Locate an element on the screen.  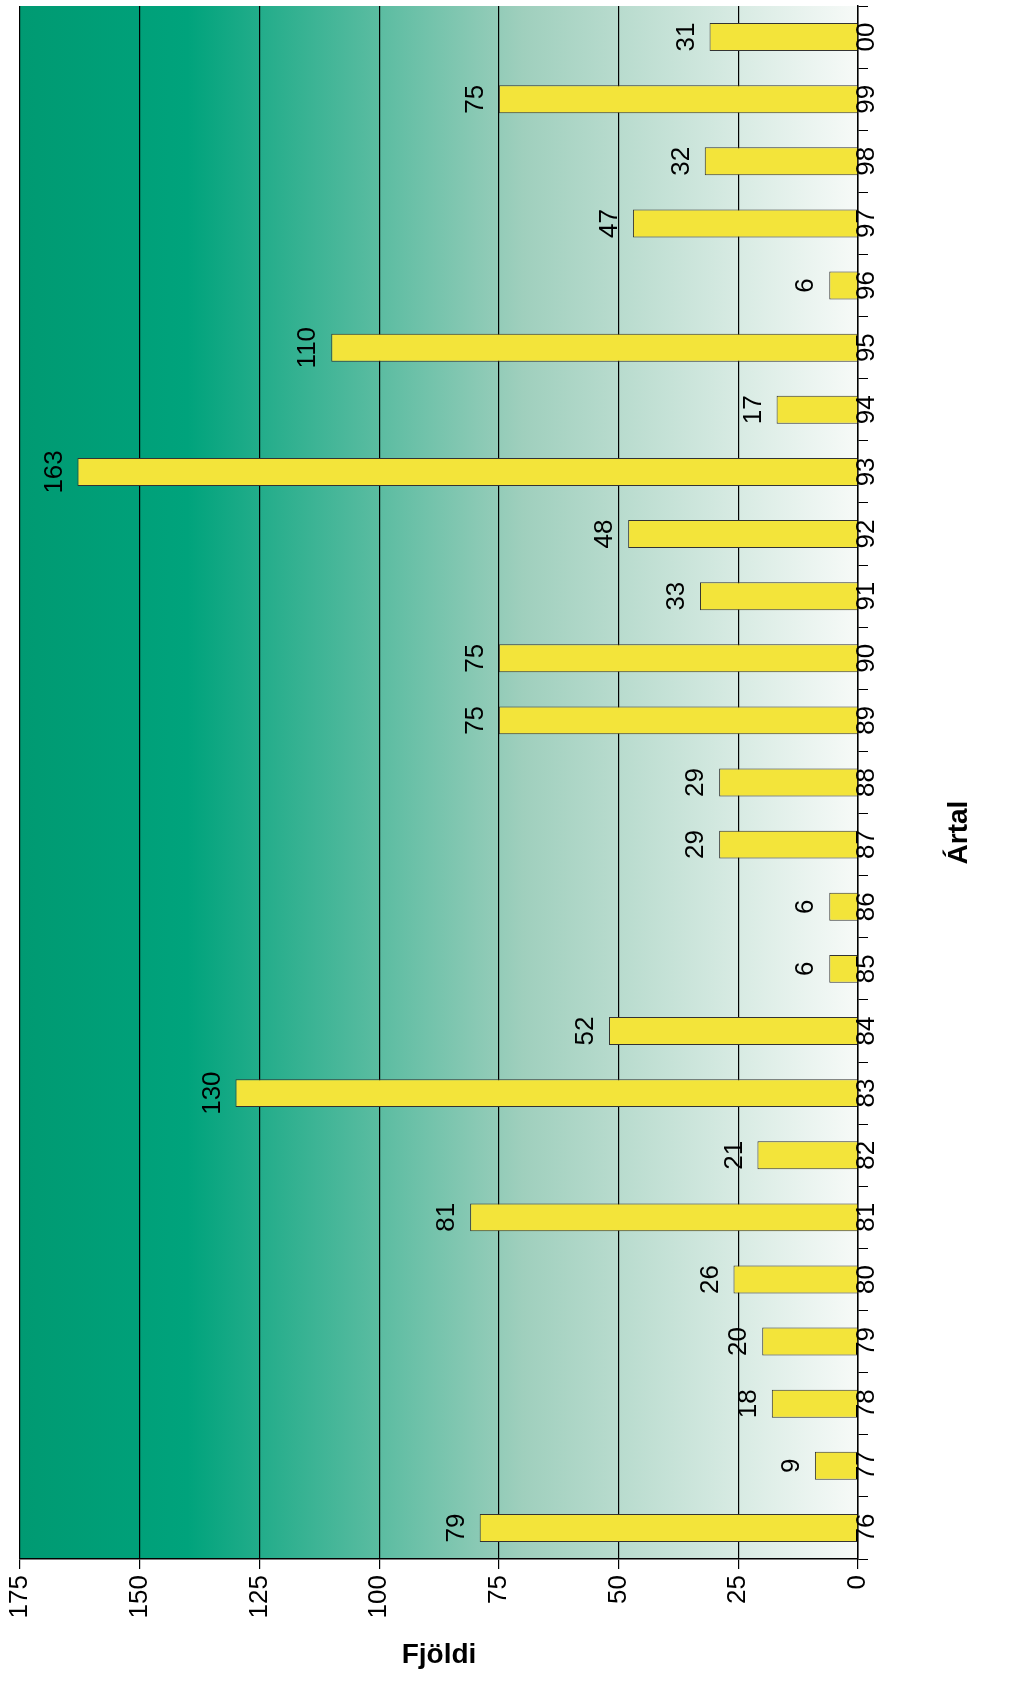
y-tick-label: 00 is located at coordinates (865, 37).